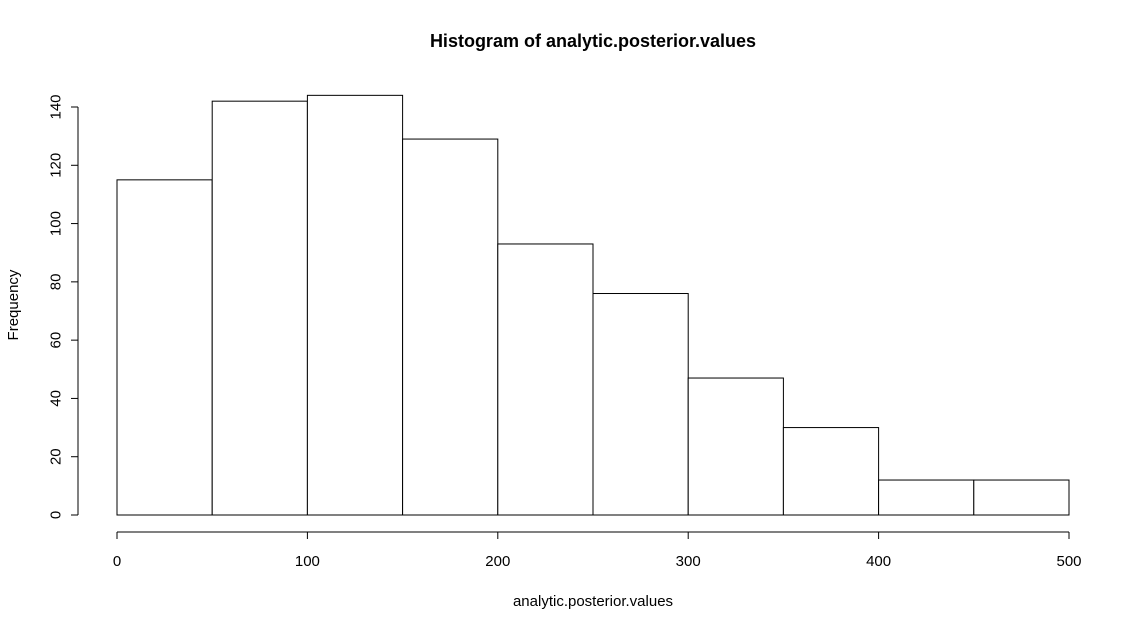 Image resolution: width=1148 pixels, height=630 pixels. I want to click on x-tick-label: 400, so click(878, 561).